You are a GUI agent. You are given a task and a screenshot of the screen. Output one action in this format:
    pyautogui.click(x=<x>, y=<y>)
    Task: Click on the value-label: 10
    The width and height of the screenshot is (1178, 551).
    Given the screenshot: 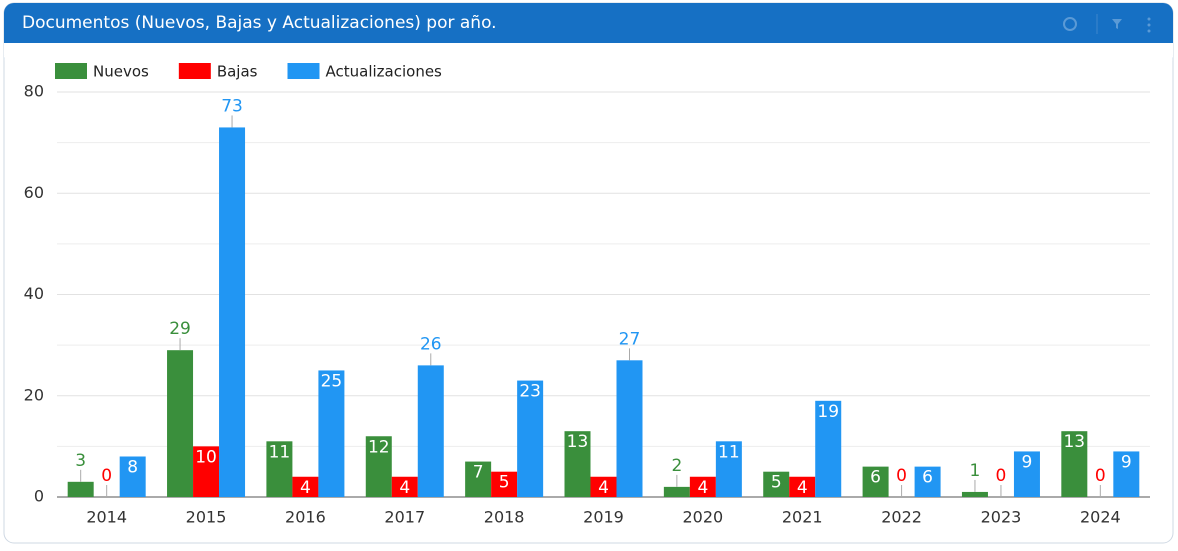 What is the action you would take?
    pyautogui.click(x=206, y=457)
    